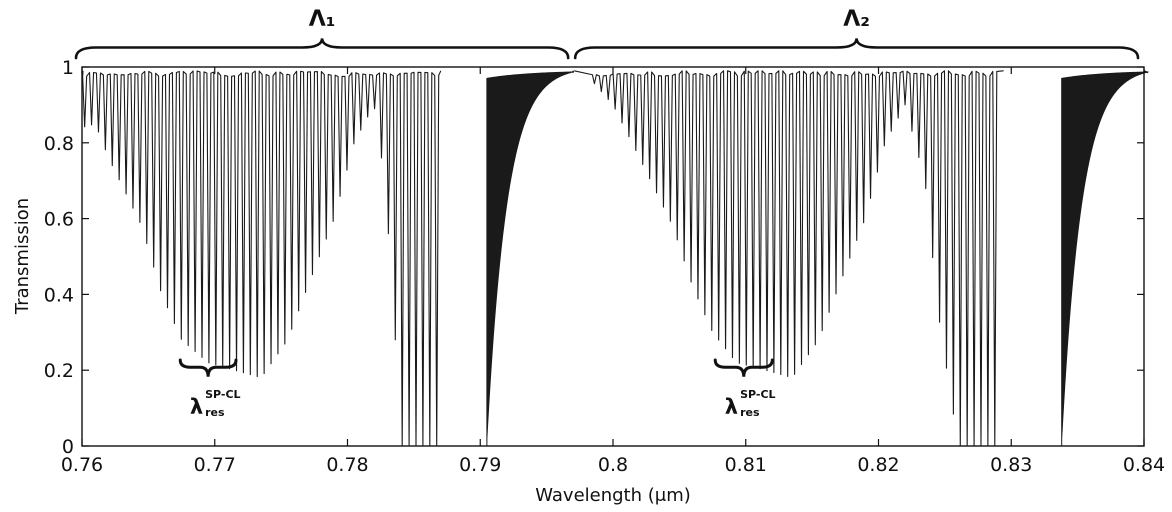 The width and height of the screenshot is (1172, 512). What do you see at coordinates (613, 495) in the screenshot?
I see `x-axis-title: Wavelength (μm)` at bounding box center [613, 495].